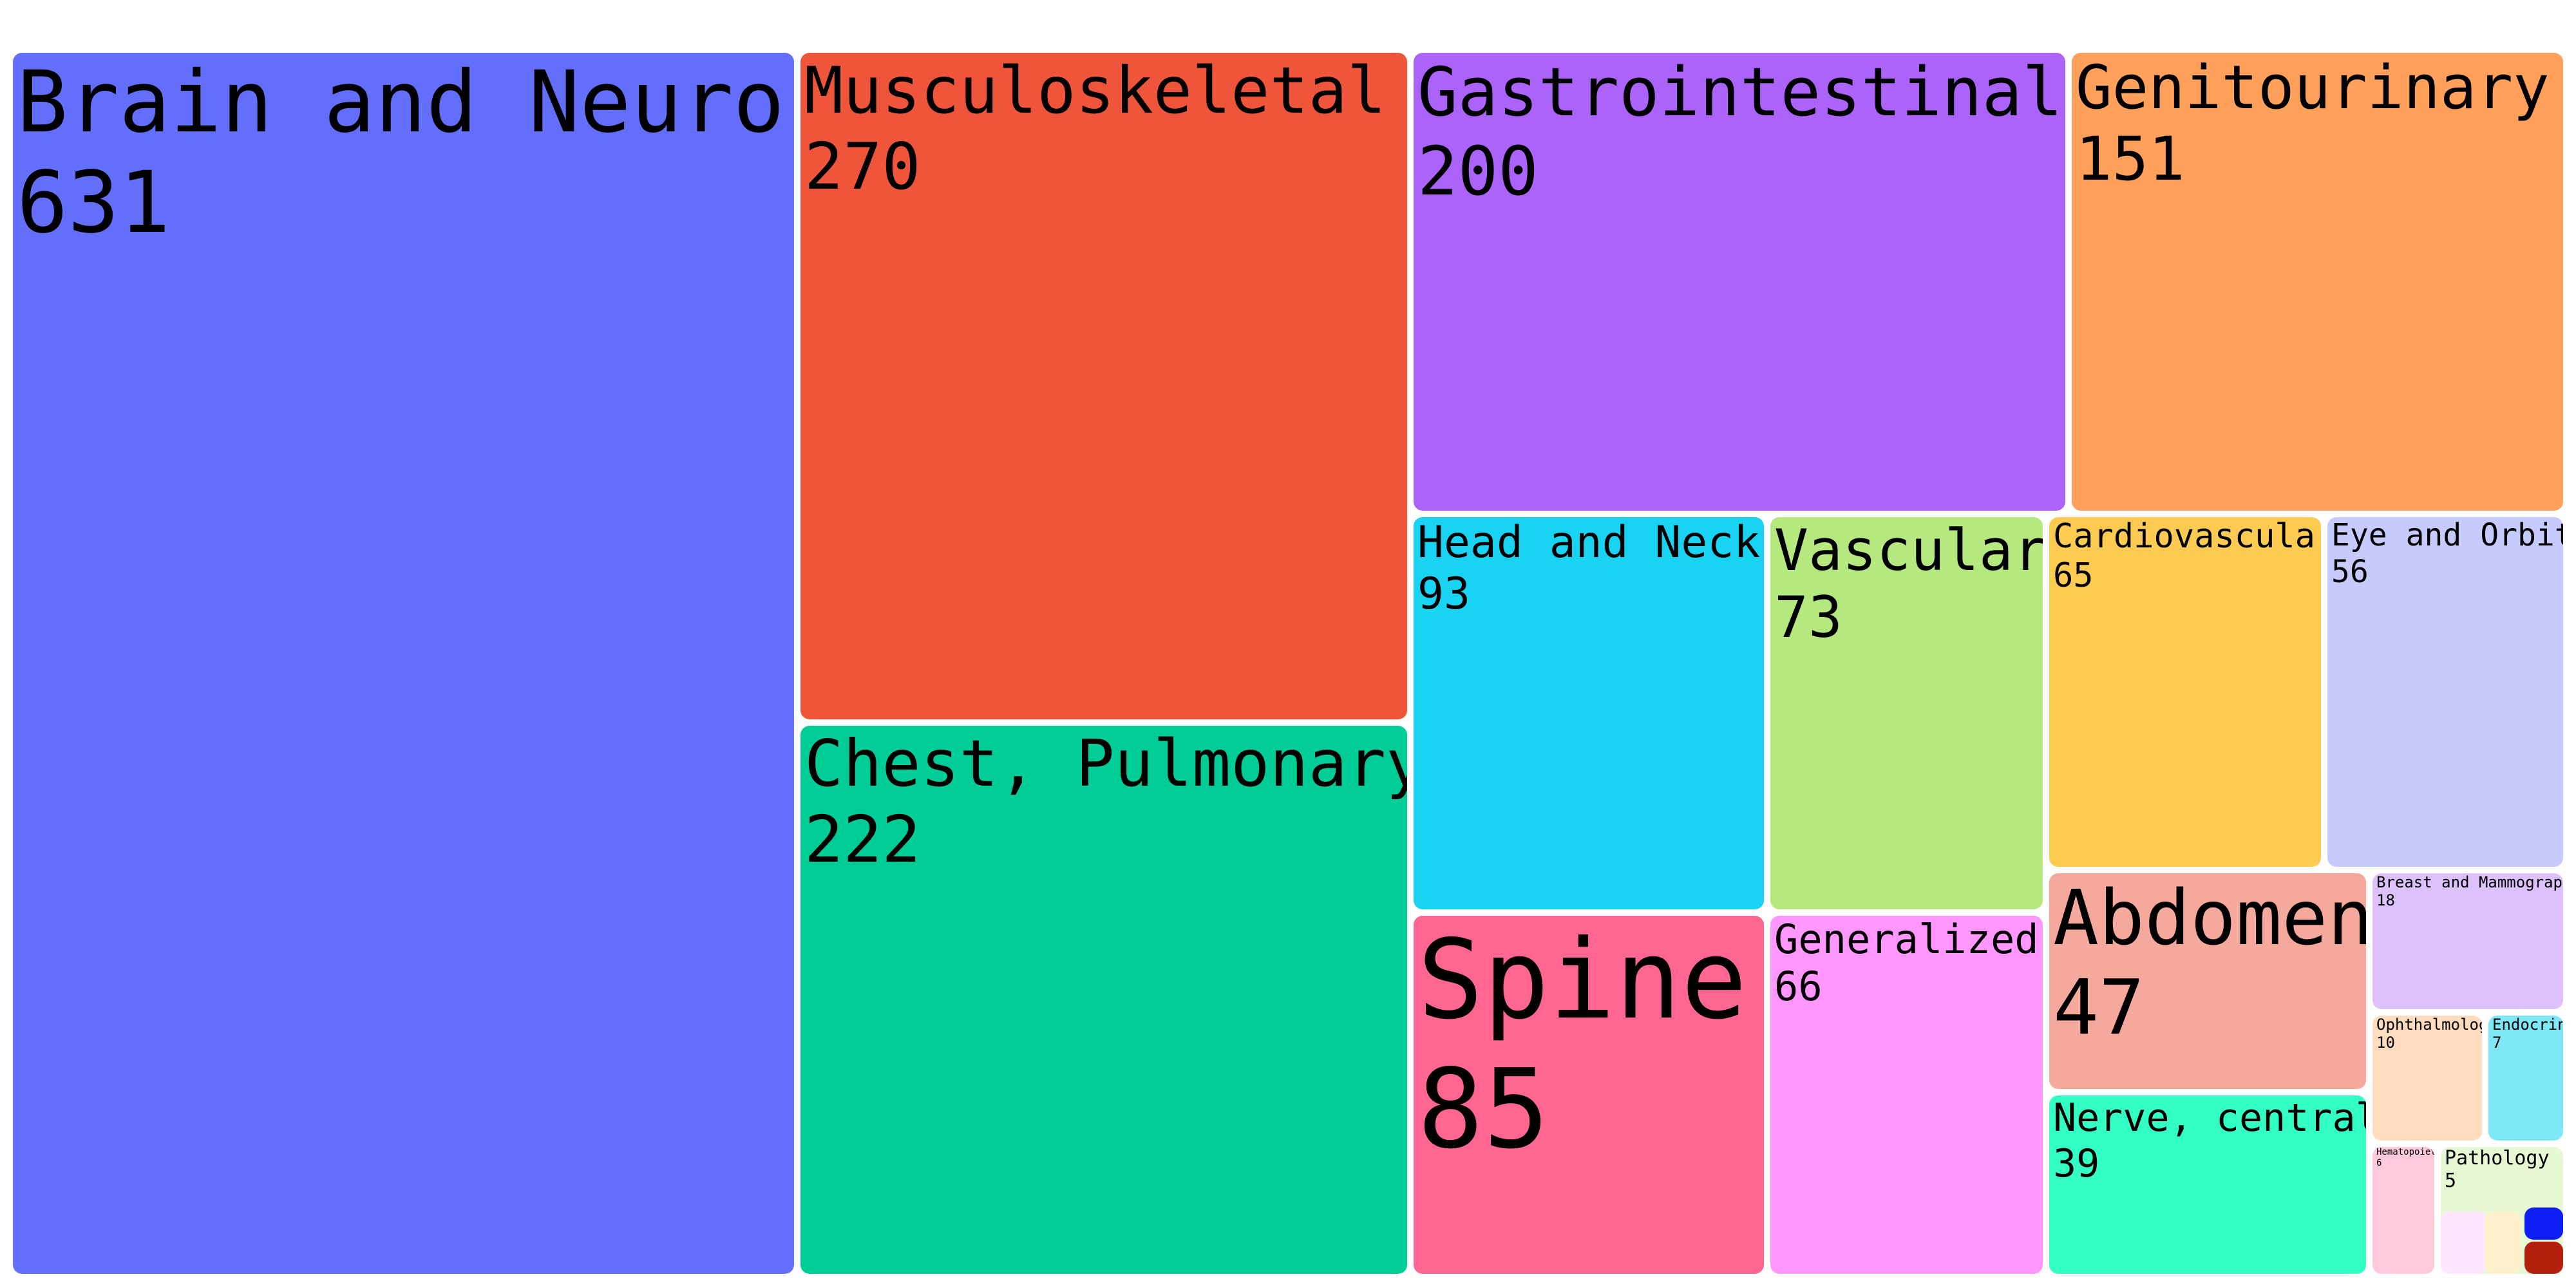 This screenshot has width=2576, height=1288. Describe the element at coordinates (2209, 1118) in the screenshot. I see `tile-label: Nerve, central` at that location.